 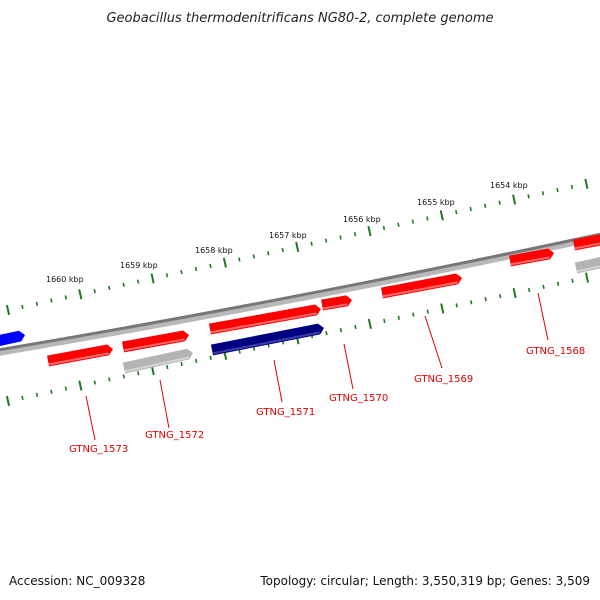 I want to click on gene-gtng-1569-leader-line, so click(x=433, y=342).